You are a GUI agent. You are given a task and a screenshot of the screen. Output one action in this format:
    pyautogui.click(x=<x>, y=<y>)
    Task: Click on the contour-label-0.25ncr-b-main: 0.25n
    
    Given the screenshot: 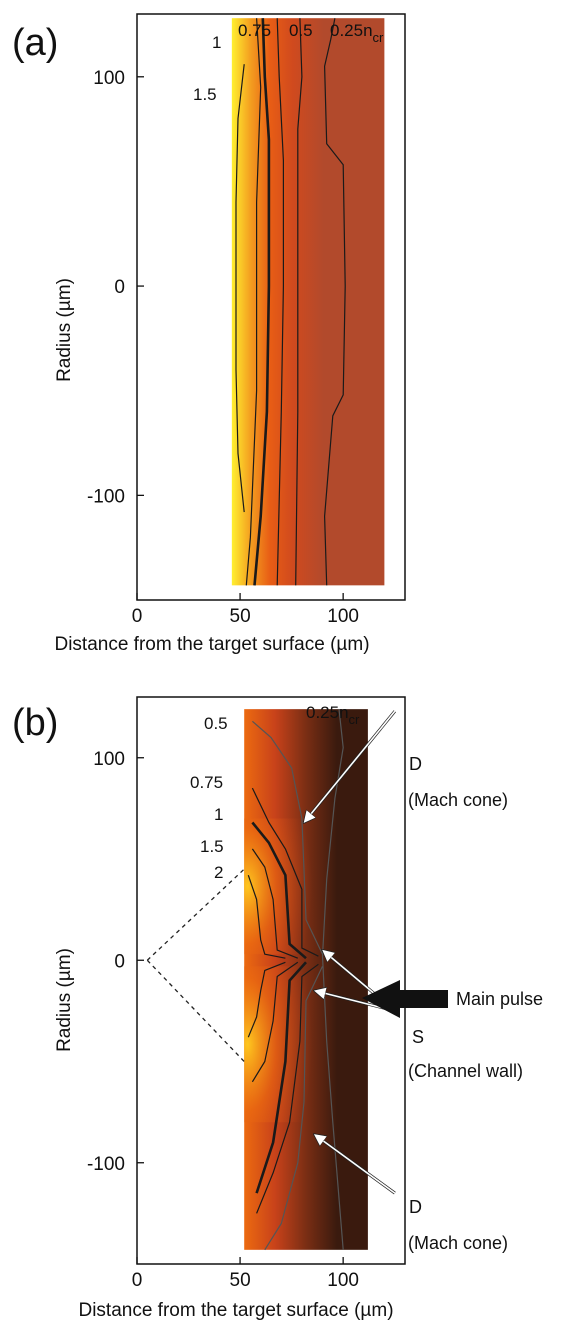 What is the action you would take?
    pyautogui.click(x=327, y=712)
    